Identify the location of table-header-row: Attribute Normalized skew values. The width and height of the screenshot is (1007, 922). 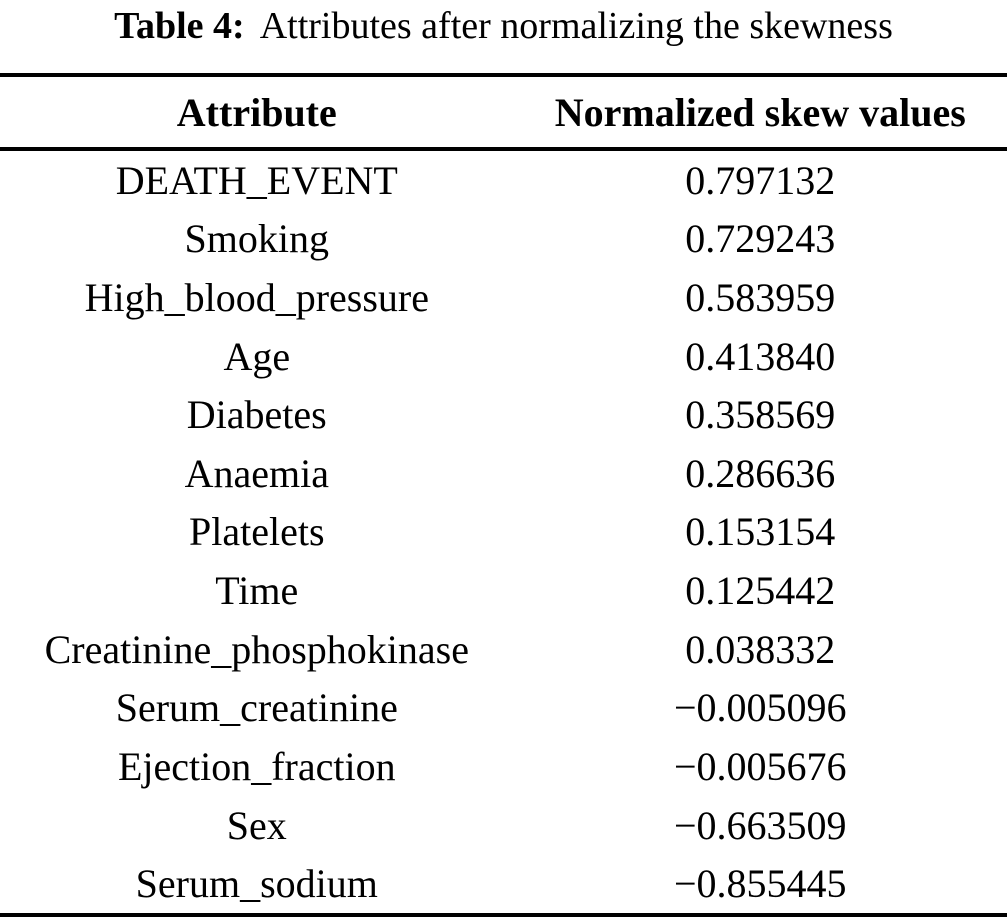
(503, 112).